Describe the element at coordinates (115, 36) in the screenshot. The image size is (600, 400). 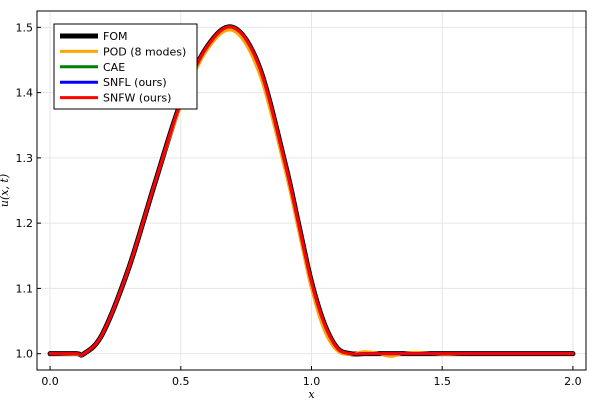
I see `legend-label-fom: FOM` at that location.